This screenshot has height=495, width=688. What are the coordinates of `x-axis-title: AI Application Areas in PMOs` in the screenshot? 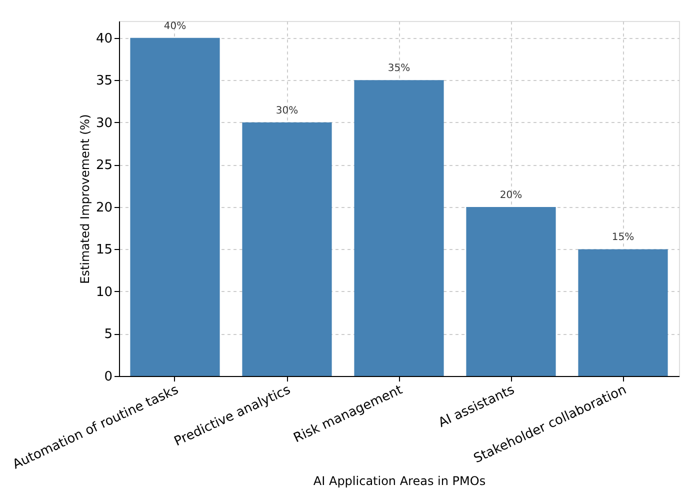 It's located at (399, 481).